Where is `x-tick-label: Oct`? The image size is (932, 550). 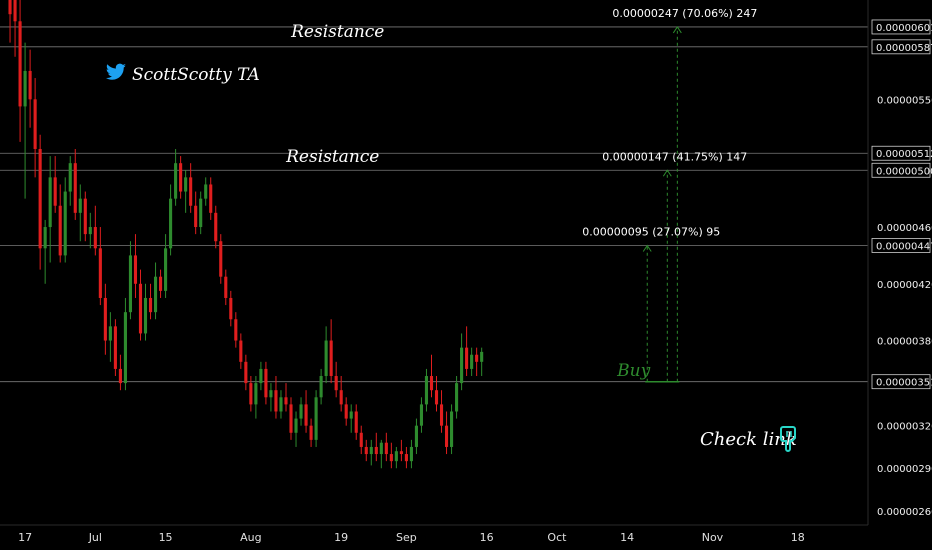 x-tick-label: Oct is located at coordinates (557, 537).